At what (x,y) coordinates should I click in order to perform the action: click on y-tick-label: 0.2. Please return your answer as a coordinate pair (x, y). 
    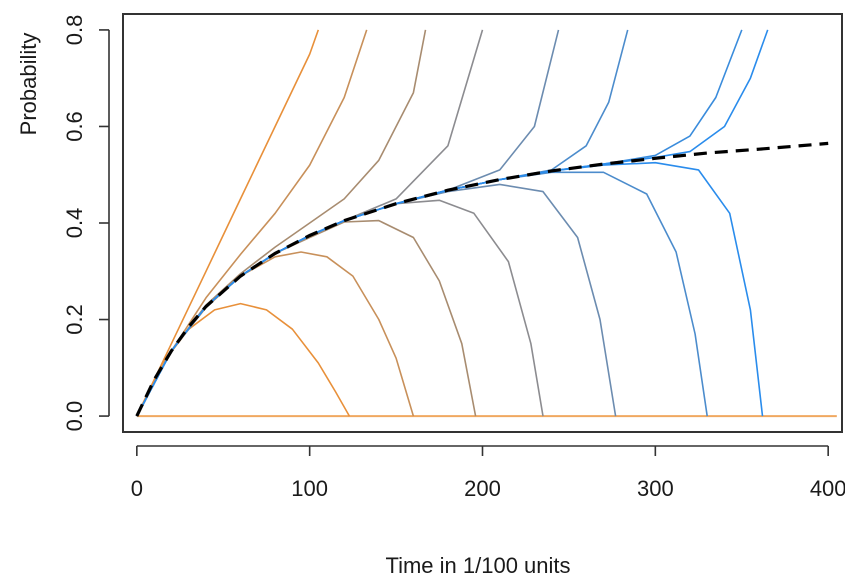
    Looking at the image, I should click on (74, 319).